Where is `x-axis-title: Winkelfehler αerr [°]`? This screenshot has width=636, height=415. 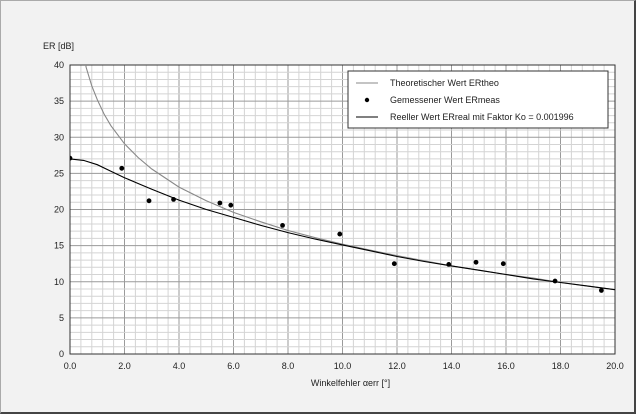 x-axis-title: Winkelfehler αerr [°] is located at coordinates (350, 383).